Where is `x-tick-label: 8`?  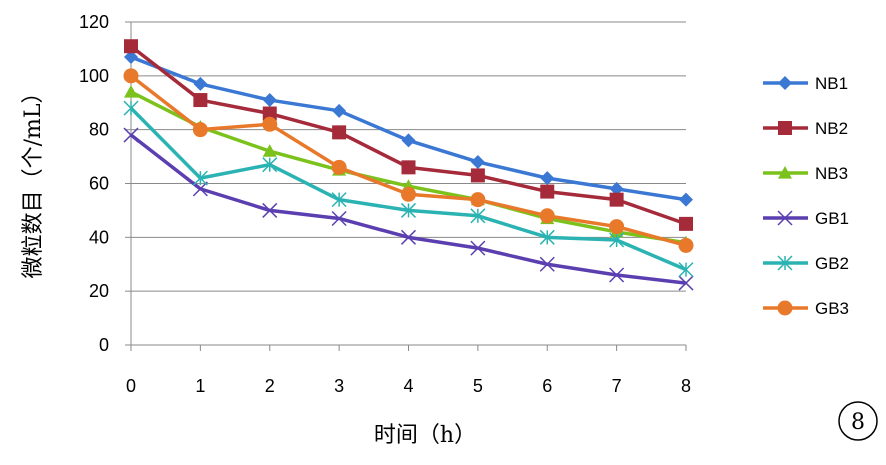 x-tick-label: 8 is located at coordinates (686, 386).